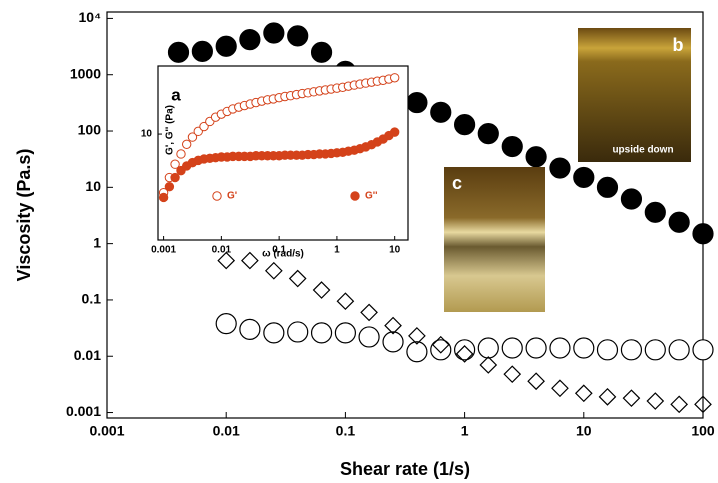  What do you see at coordinates (24, 215) in the screenshot?
I see `y-axis-title: Viscosity (Pa.s)` at bounding box center [24, 215].